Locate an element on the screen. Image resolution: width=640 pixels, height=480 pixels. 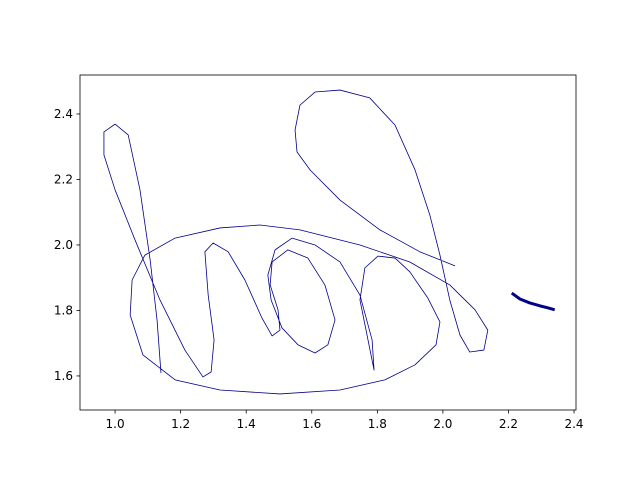
x-tick-label: 1.4 is located at coordinates (246, 424).